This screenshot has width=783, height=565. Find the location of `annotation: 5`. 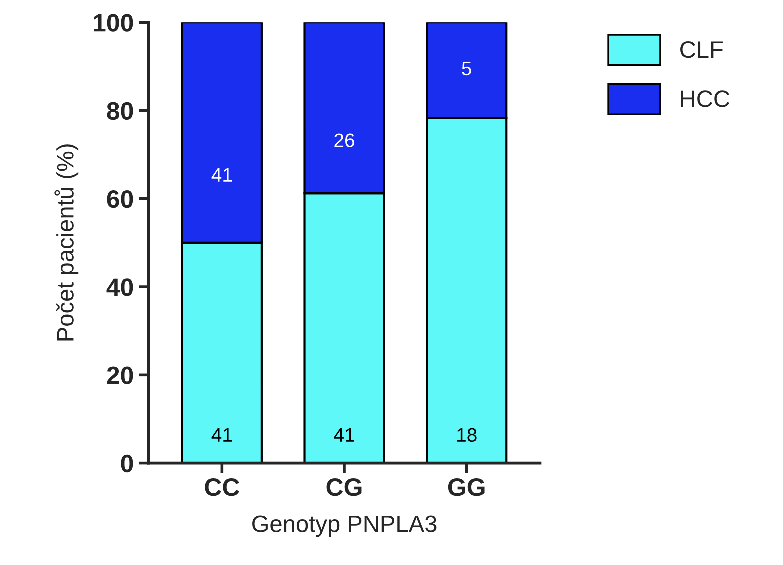

annotation: 5 is located at coordinates (467, 69).